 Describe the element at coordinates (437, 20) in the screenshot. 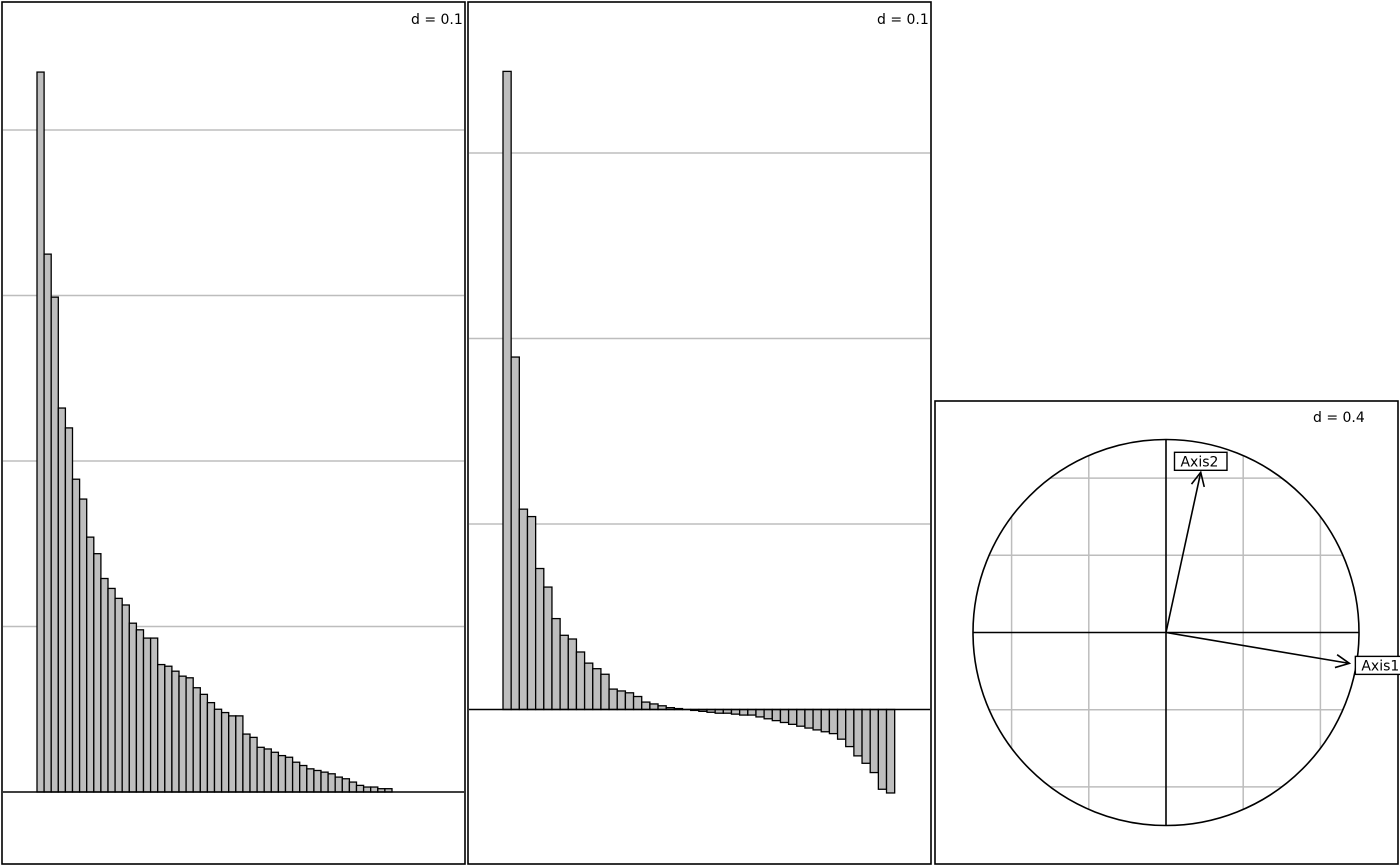

I see `panel-1-d-label: d = 0.1` at that location.